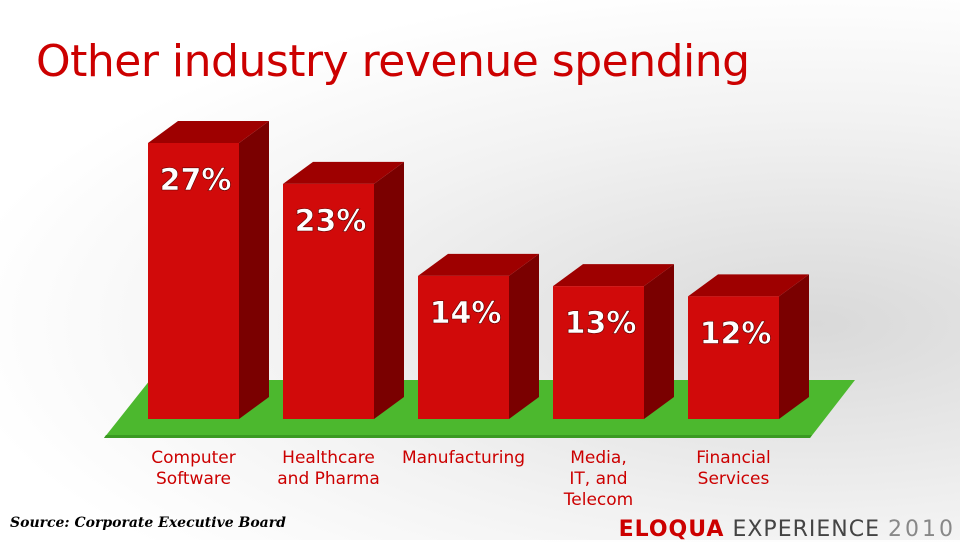  Describe the element at coordinates (601, 323) in the screenshot. I see `bar-4-value-label: 13%` at that location.